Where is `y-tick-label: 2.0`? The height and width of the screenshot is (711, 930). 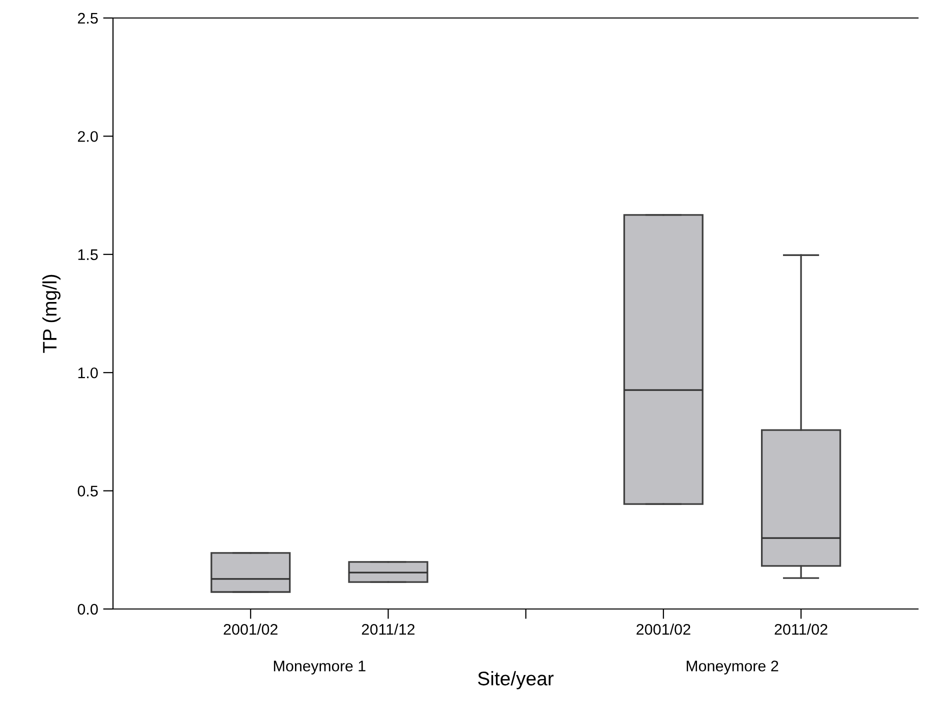
y-tick-label: 2.0 is located at coordinates (88, 136).